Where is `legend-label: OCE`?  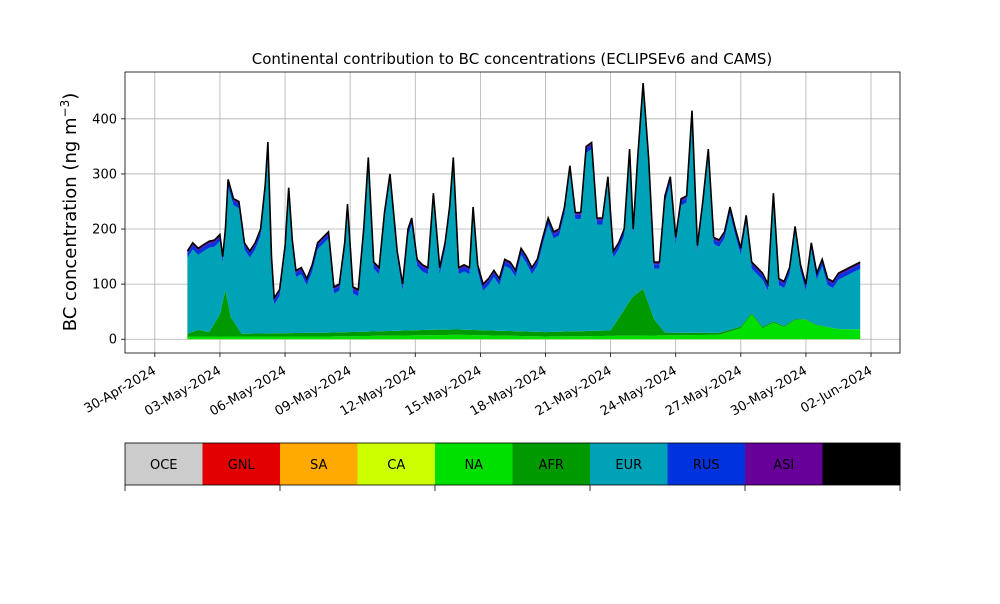 legend-label: OCE is located at coordinates (164, 465).